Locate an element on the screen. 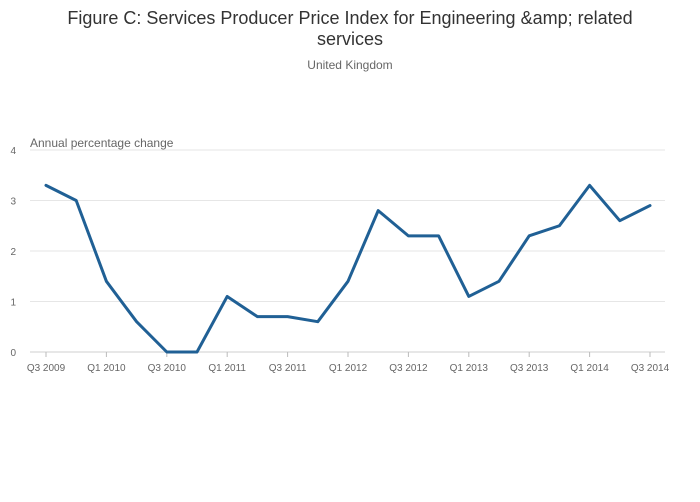 This screenshot has width=700, height=502. y-axis-label: Annual percentage change is located at coordinates (102, 143).